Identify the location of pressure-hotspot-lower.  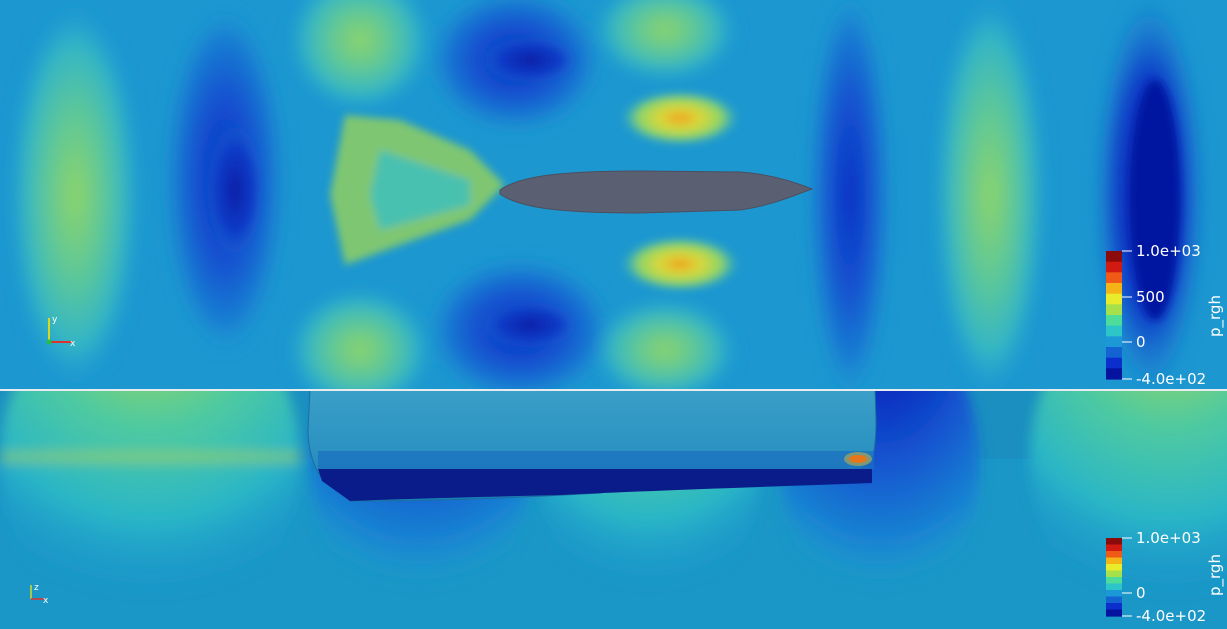
(680, 264).